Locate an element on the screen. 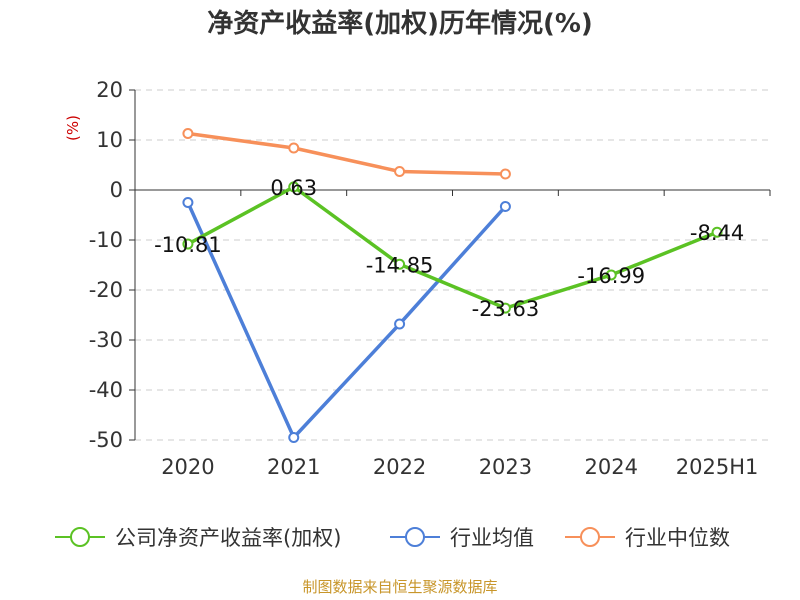 The height and width of the screenshot is (600, 800). x-tick-label: 2024 is located at coordinates (611, 467).